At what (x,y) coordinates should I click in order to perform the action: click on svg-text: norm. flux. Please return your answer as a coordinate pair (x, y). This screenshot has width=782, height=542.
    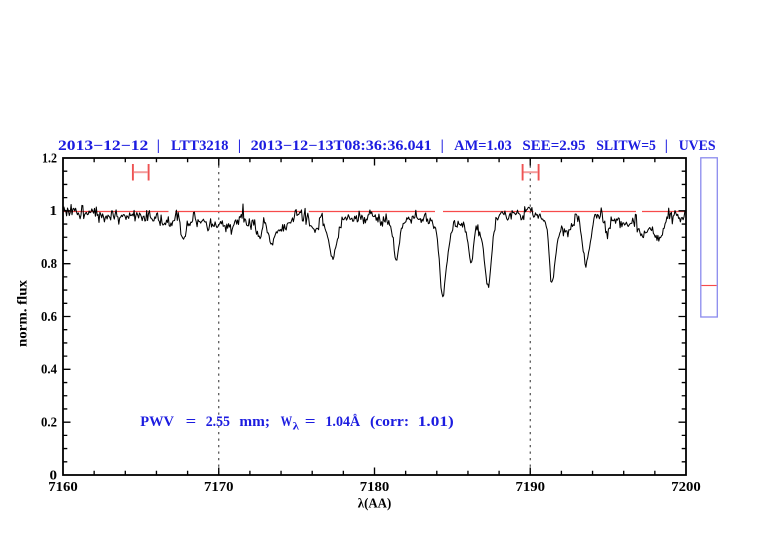
    Looking at the image, I should click on (23, 313).